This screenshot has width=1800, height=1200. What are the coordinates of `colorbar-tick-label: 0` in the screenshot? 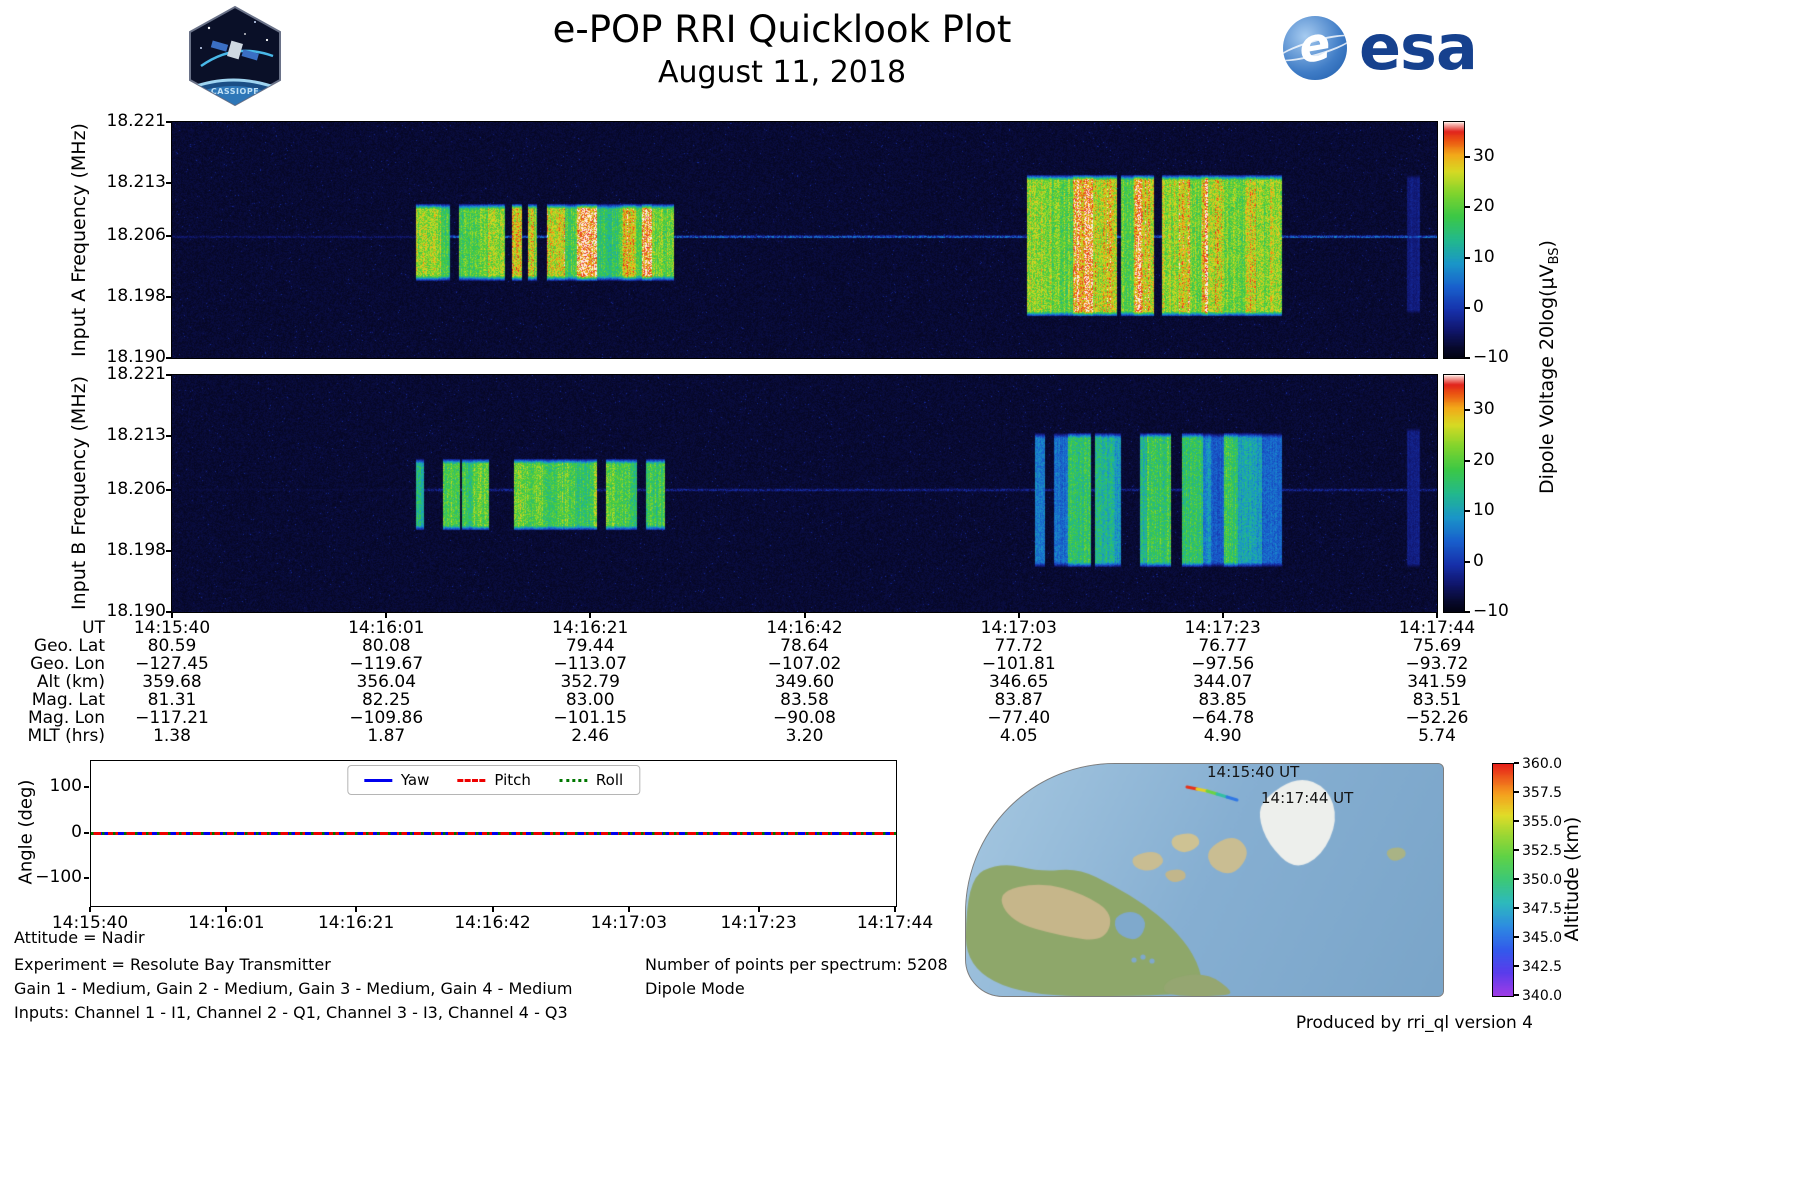 It's located at (1478, 560).